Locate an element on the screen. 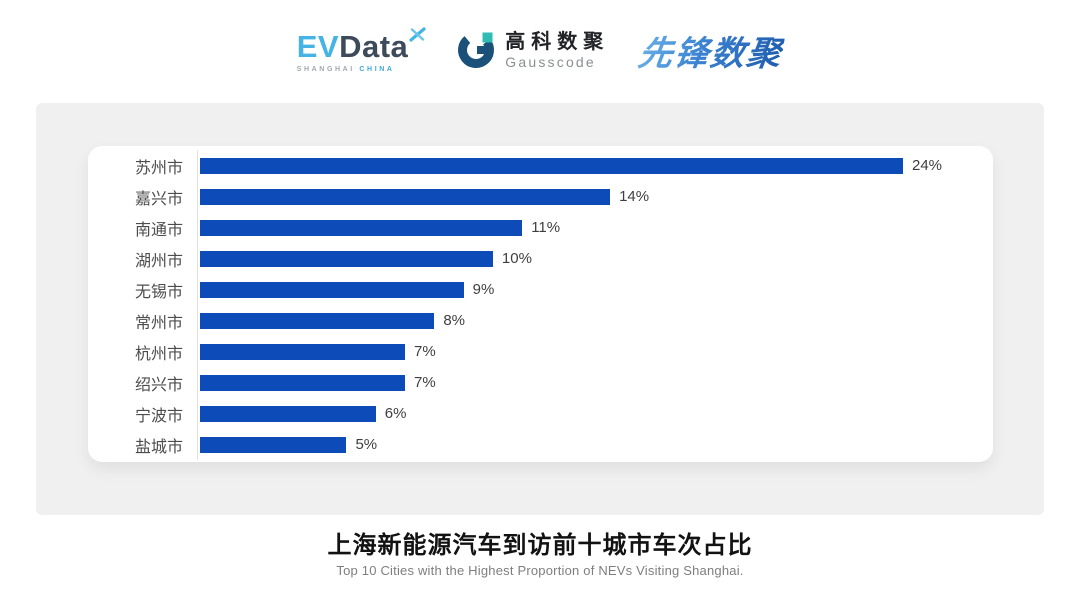 The height and width of the screenshot is (608, 1080). value-label: 24% is located at coordinates (927, 165).